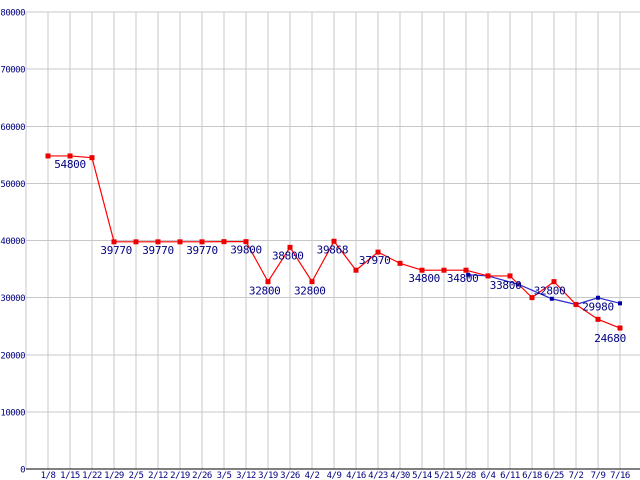 This screenshot has width=640, height=480. I want to click on x-tick-label: 2/5, so click(136, 475).